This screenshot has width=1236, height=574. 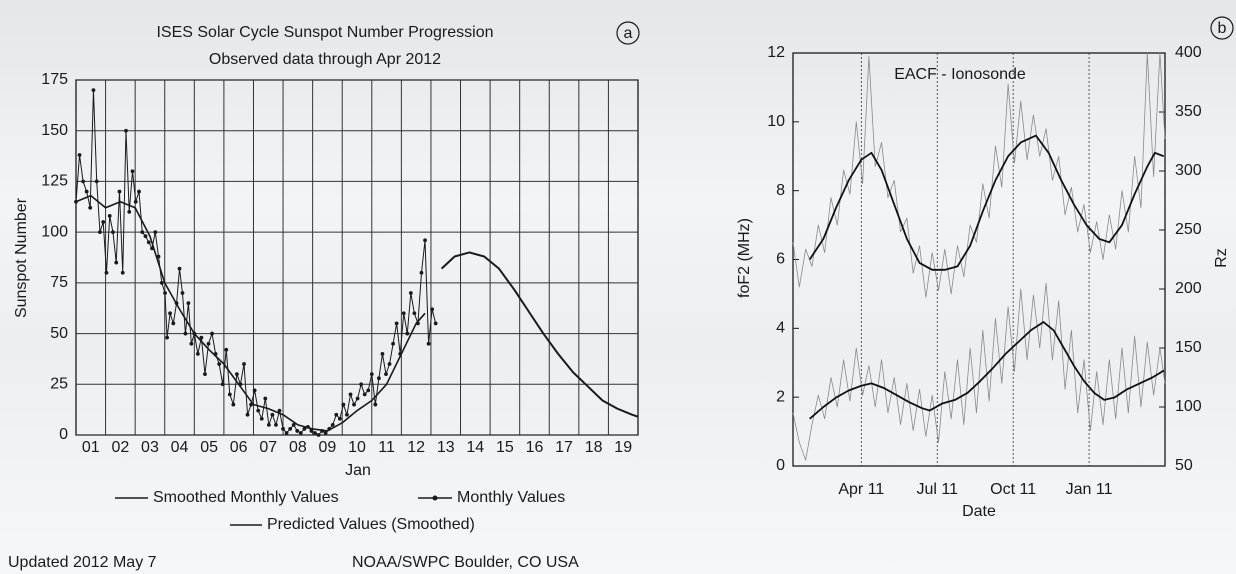 What do you see at coordinates (246, 497) in the screenshot?
I see `legend-label: Smoothed Monthly Values` at bounding box center [246, 497].